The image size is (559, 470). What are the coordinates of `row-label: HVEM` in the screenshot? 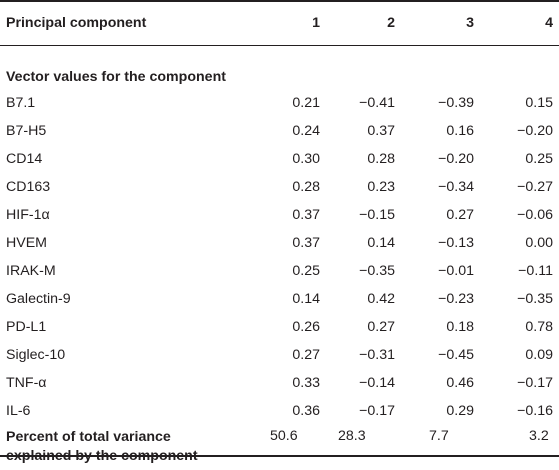 It's located at (26, 242).